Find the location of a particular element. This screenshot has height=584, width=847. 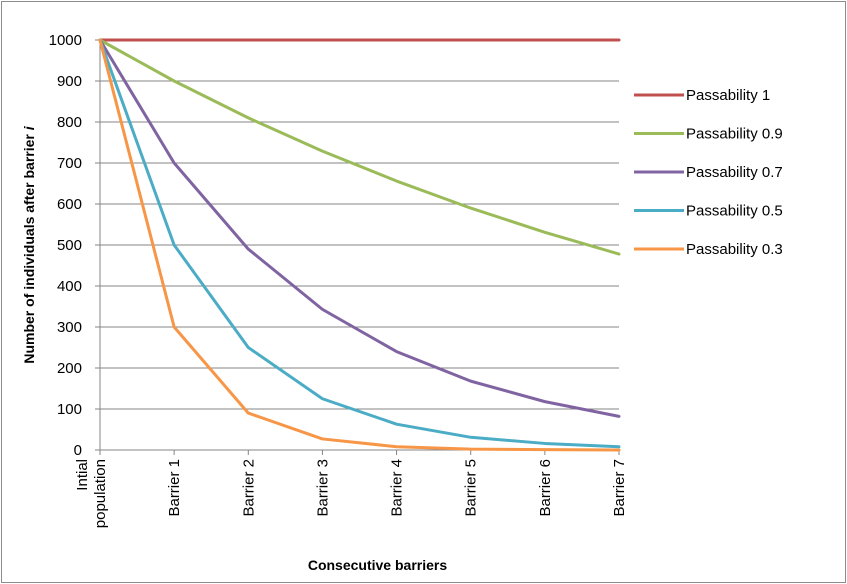

x-tick-label: Barrier 5 is located at coordinates (471, 488).